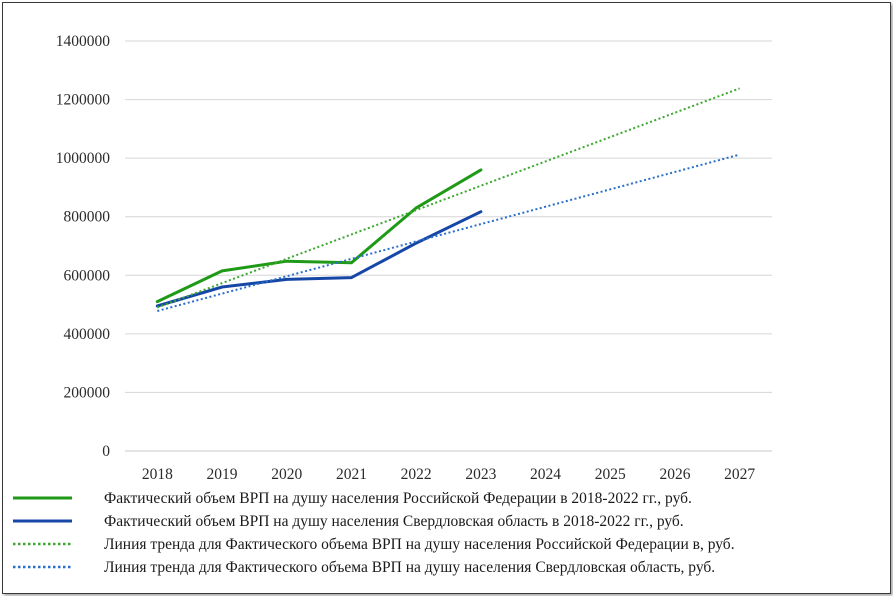 This screenshot has height=596, width=893. Describe the element at coordinates (480, 474) in the screenshot. I see `x-tick-label: 2023` at that location.